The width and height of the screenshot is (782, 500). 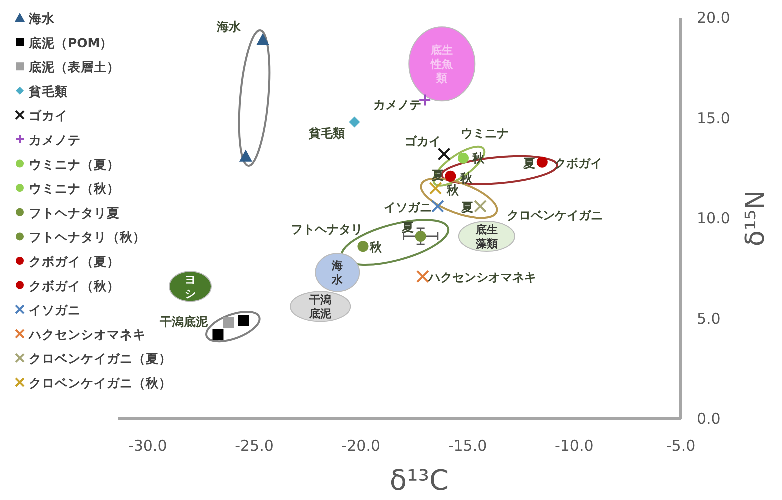 What do you see at coordinates (484, 133) in the screenshot?
I see `annotation: ウミニナ` at bounding box center [484, 133].